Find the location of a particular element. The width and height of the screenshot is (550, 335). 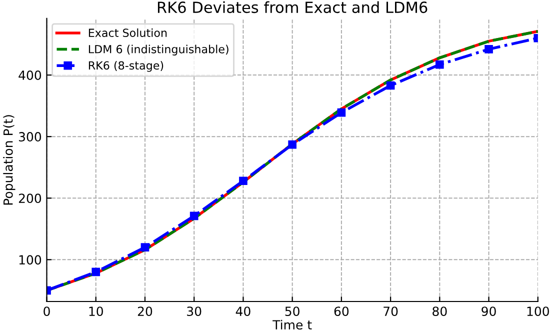

y-tick-label: 200 is located at coordinates (30, 199).